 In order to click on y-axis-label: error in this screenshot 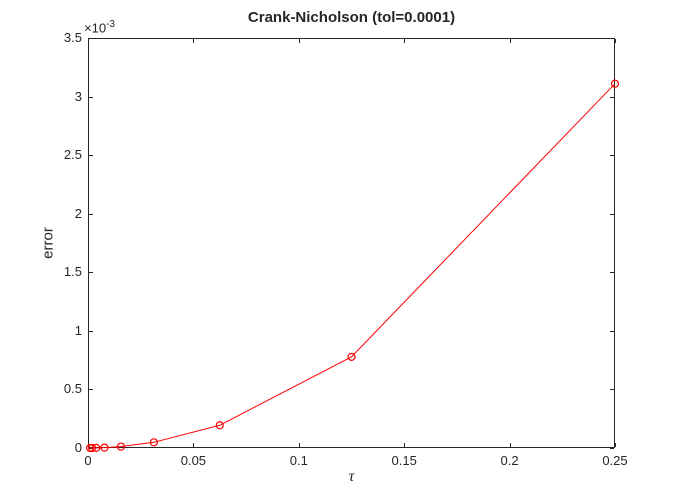, I will do `click(48, 243)`.